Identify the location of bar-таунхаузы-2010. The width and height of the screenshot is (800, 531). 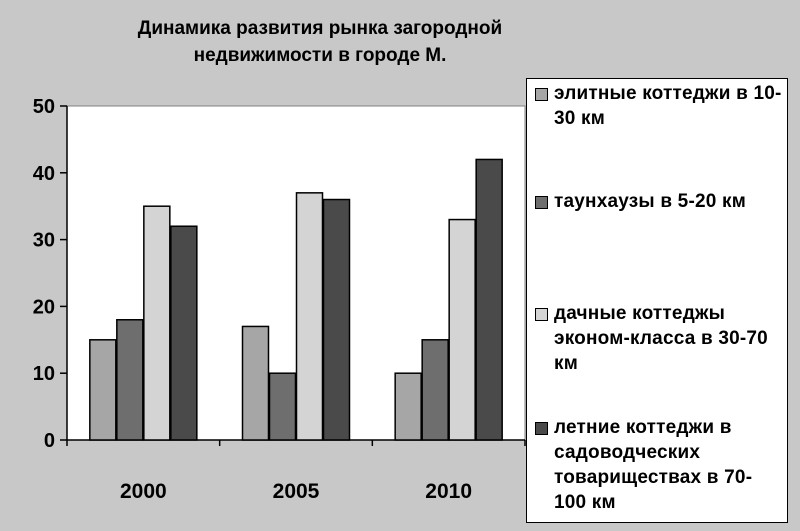
(435, 390).